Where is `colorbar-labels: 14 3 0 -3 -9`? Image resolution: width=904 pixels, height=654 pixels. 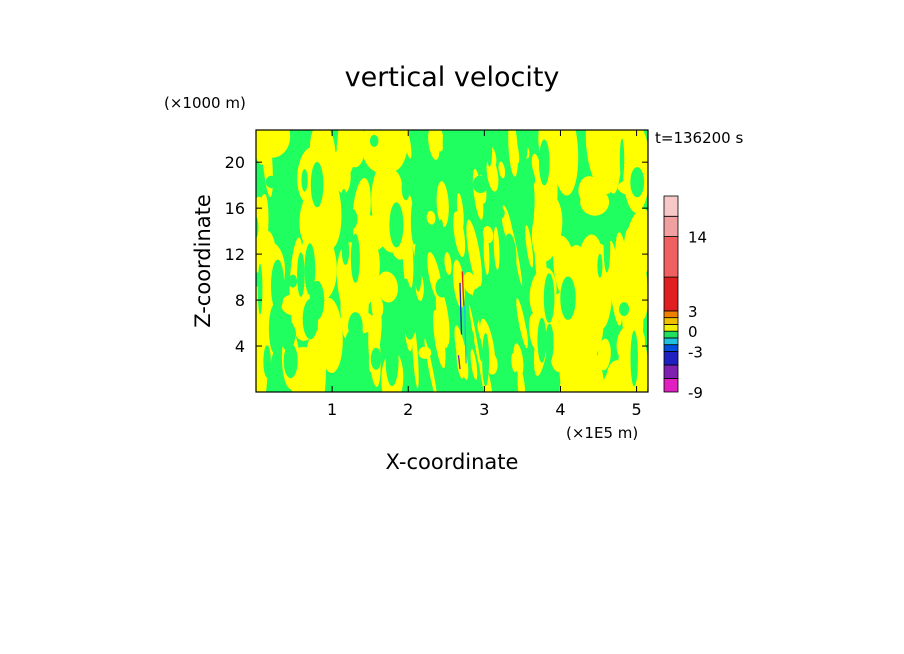
colorbar-labels: 14 3 0 -3 -9 is located at coordinates (697, 315).